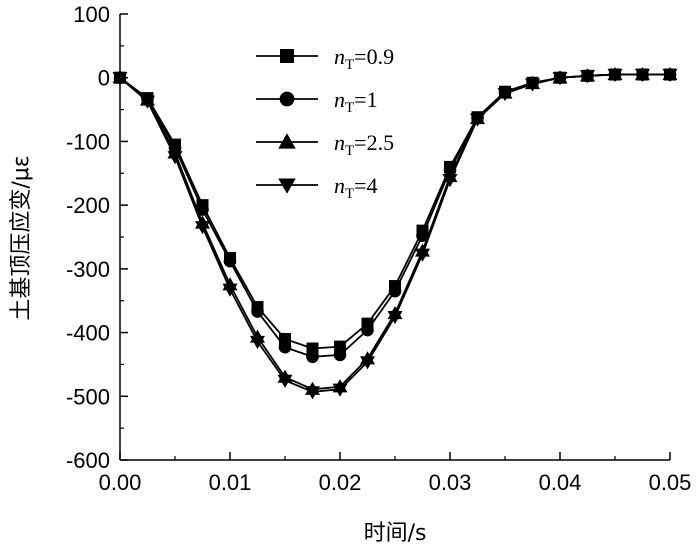 The image size is (700, 548). Describe the element at coordinates (317, 101) in the screenshot. I see `legend-item: nT=1` at that location.